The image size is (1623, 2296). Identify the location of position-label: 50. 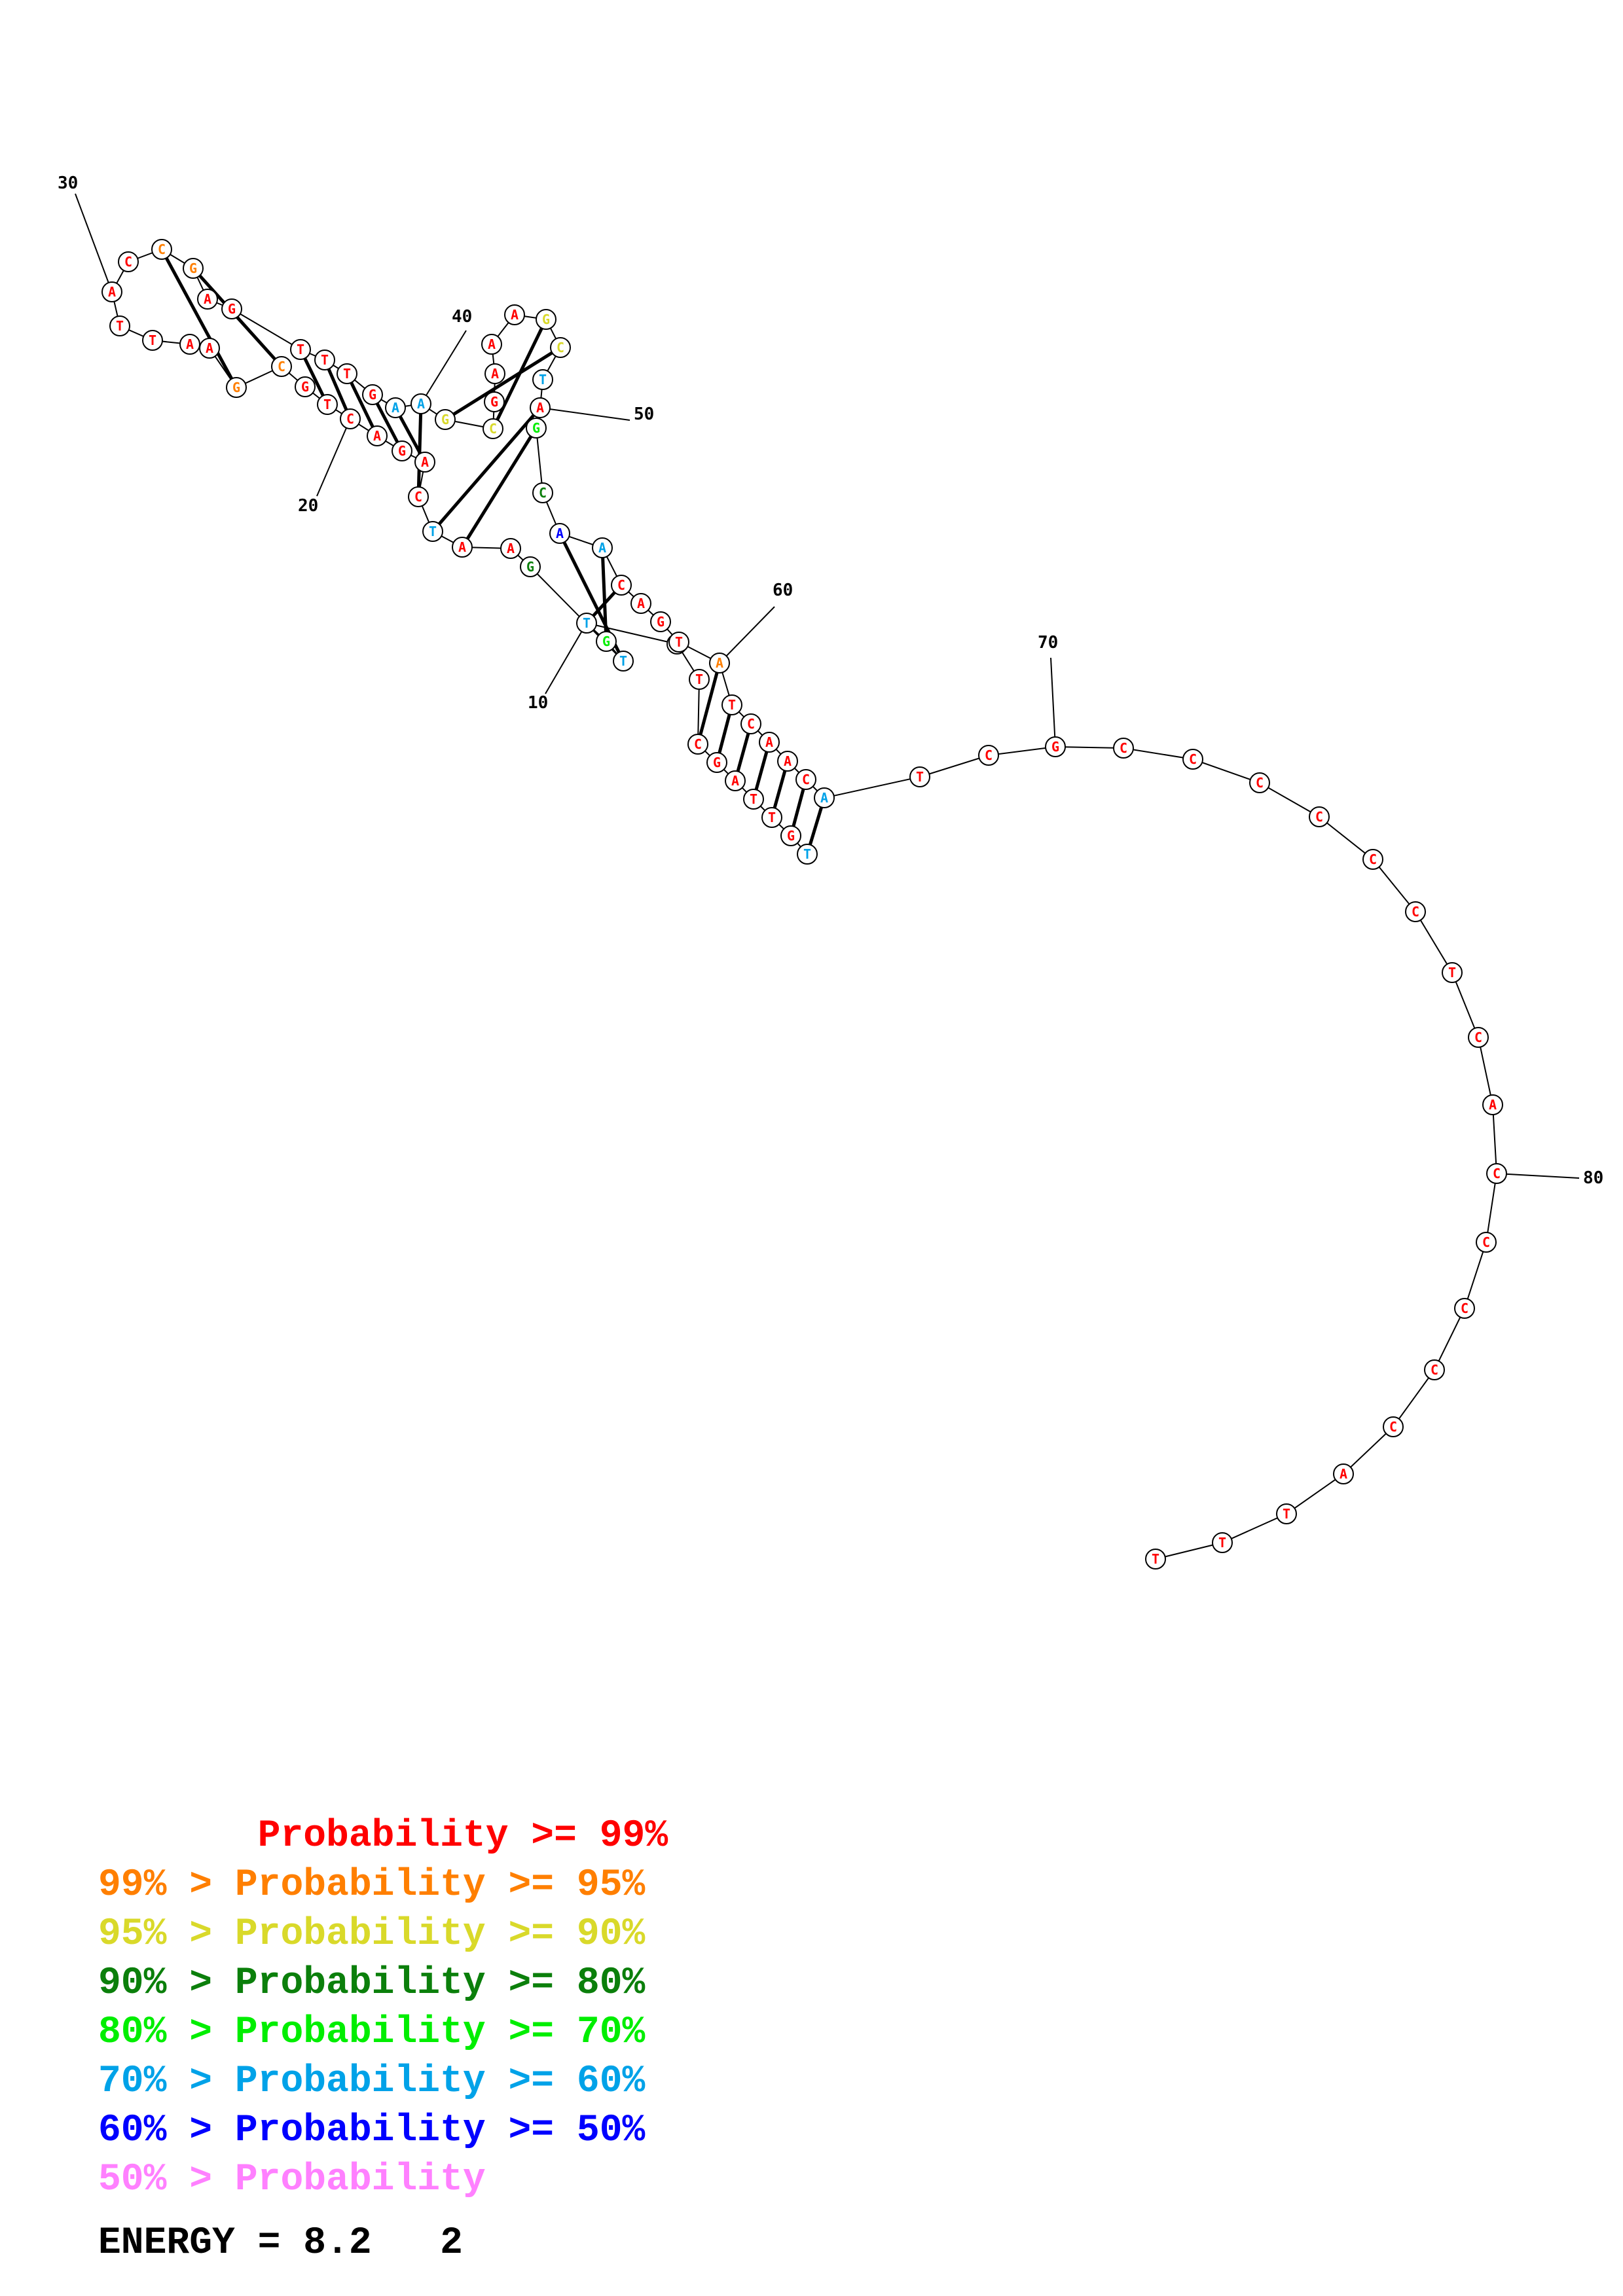
(644, 414).